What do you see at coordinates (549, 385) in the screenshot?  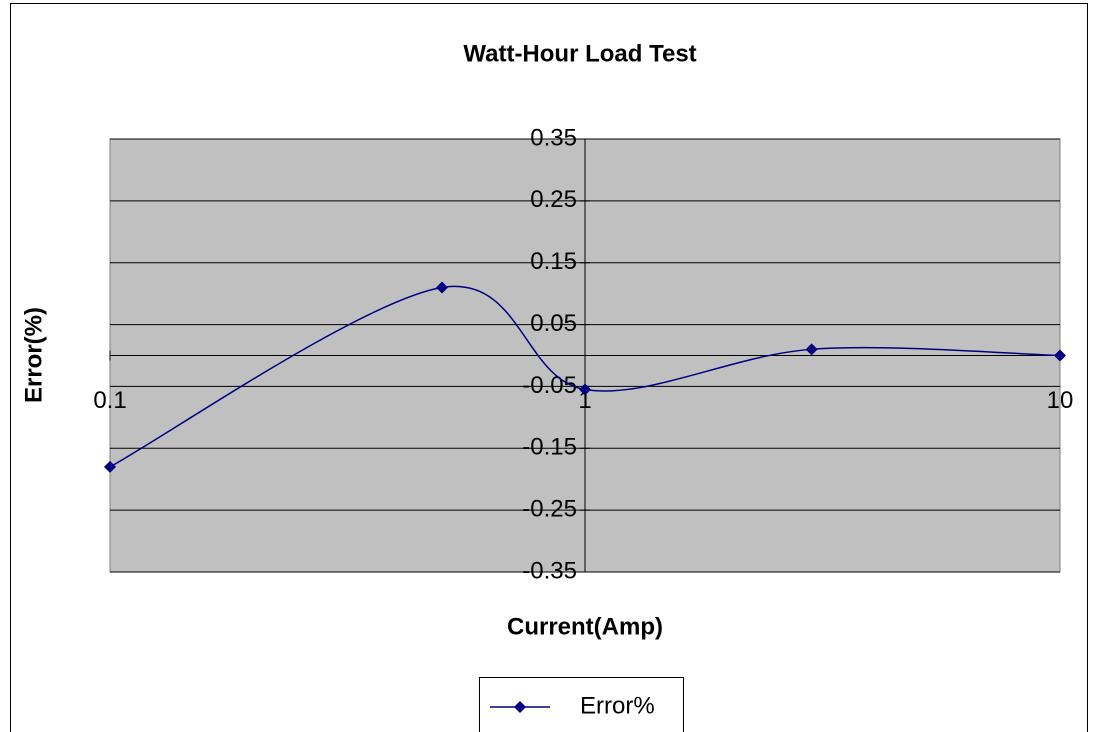 I see `y-tick-label: -0.05` at bounding box center [549, 385].